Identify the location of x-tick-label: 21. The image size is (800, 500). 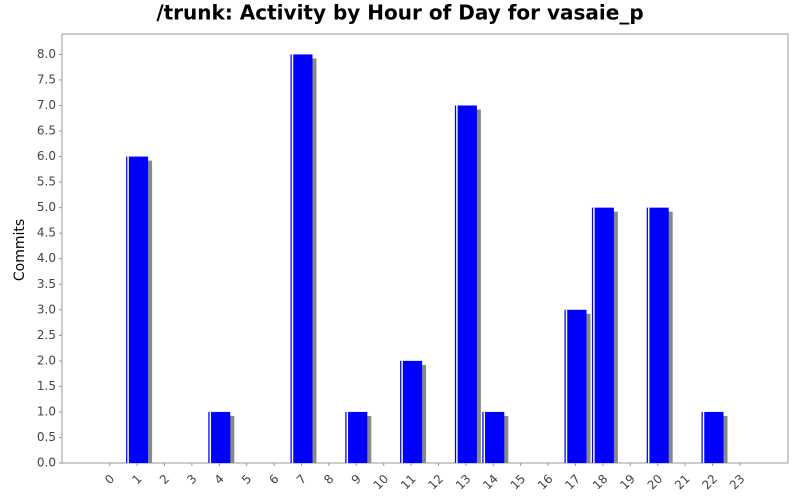
(682, 482).